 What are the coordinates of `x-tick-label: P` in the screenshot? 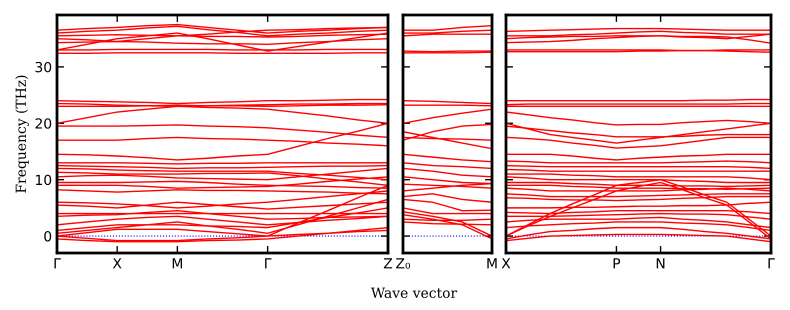 It's located at (617, 263).